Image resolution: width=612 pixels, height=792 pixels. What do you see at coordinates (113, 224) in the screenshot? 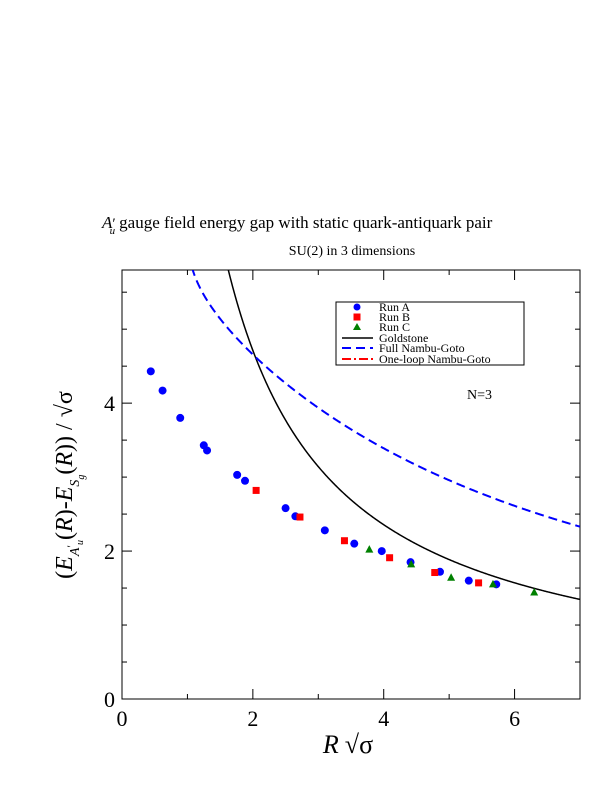
I see `title-symbol-prime: ′` at bounding box center [113, 224].